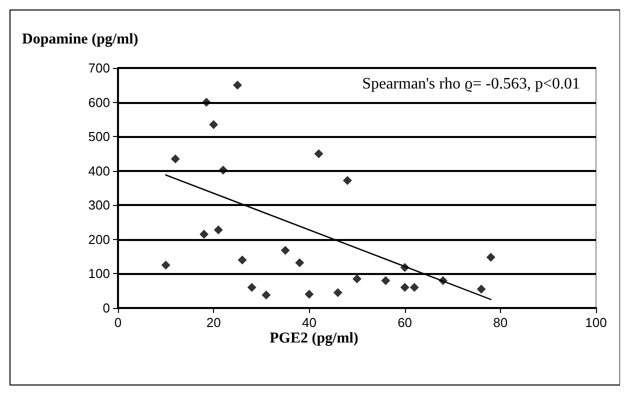 This screenshot has width=628, height=400. Describe the element at coordinates (99, 170) in the screenshot. I see `y-tick-label: 400` at that location.